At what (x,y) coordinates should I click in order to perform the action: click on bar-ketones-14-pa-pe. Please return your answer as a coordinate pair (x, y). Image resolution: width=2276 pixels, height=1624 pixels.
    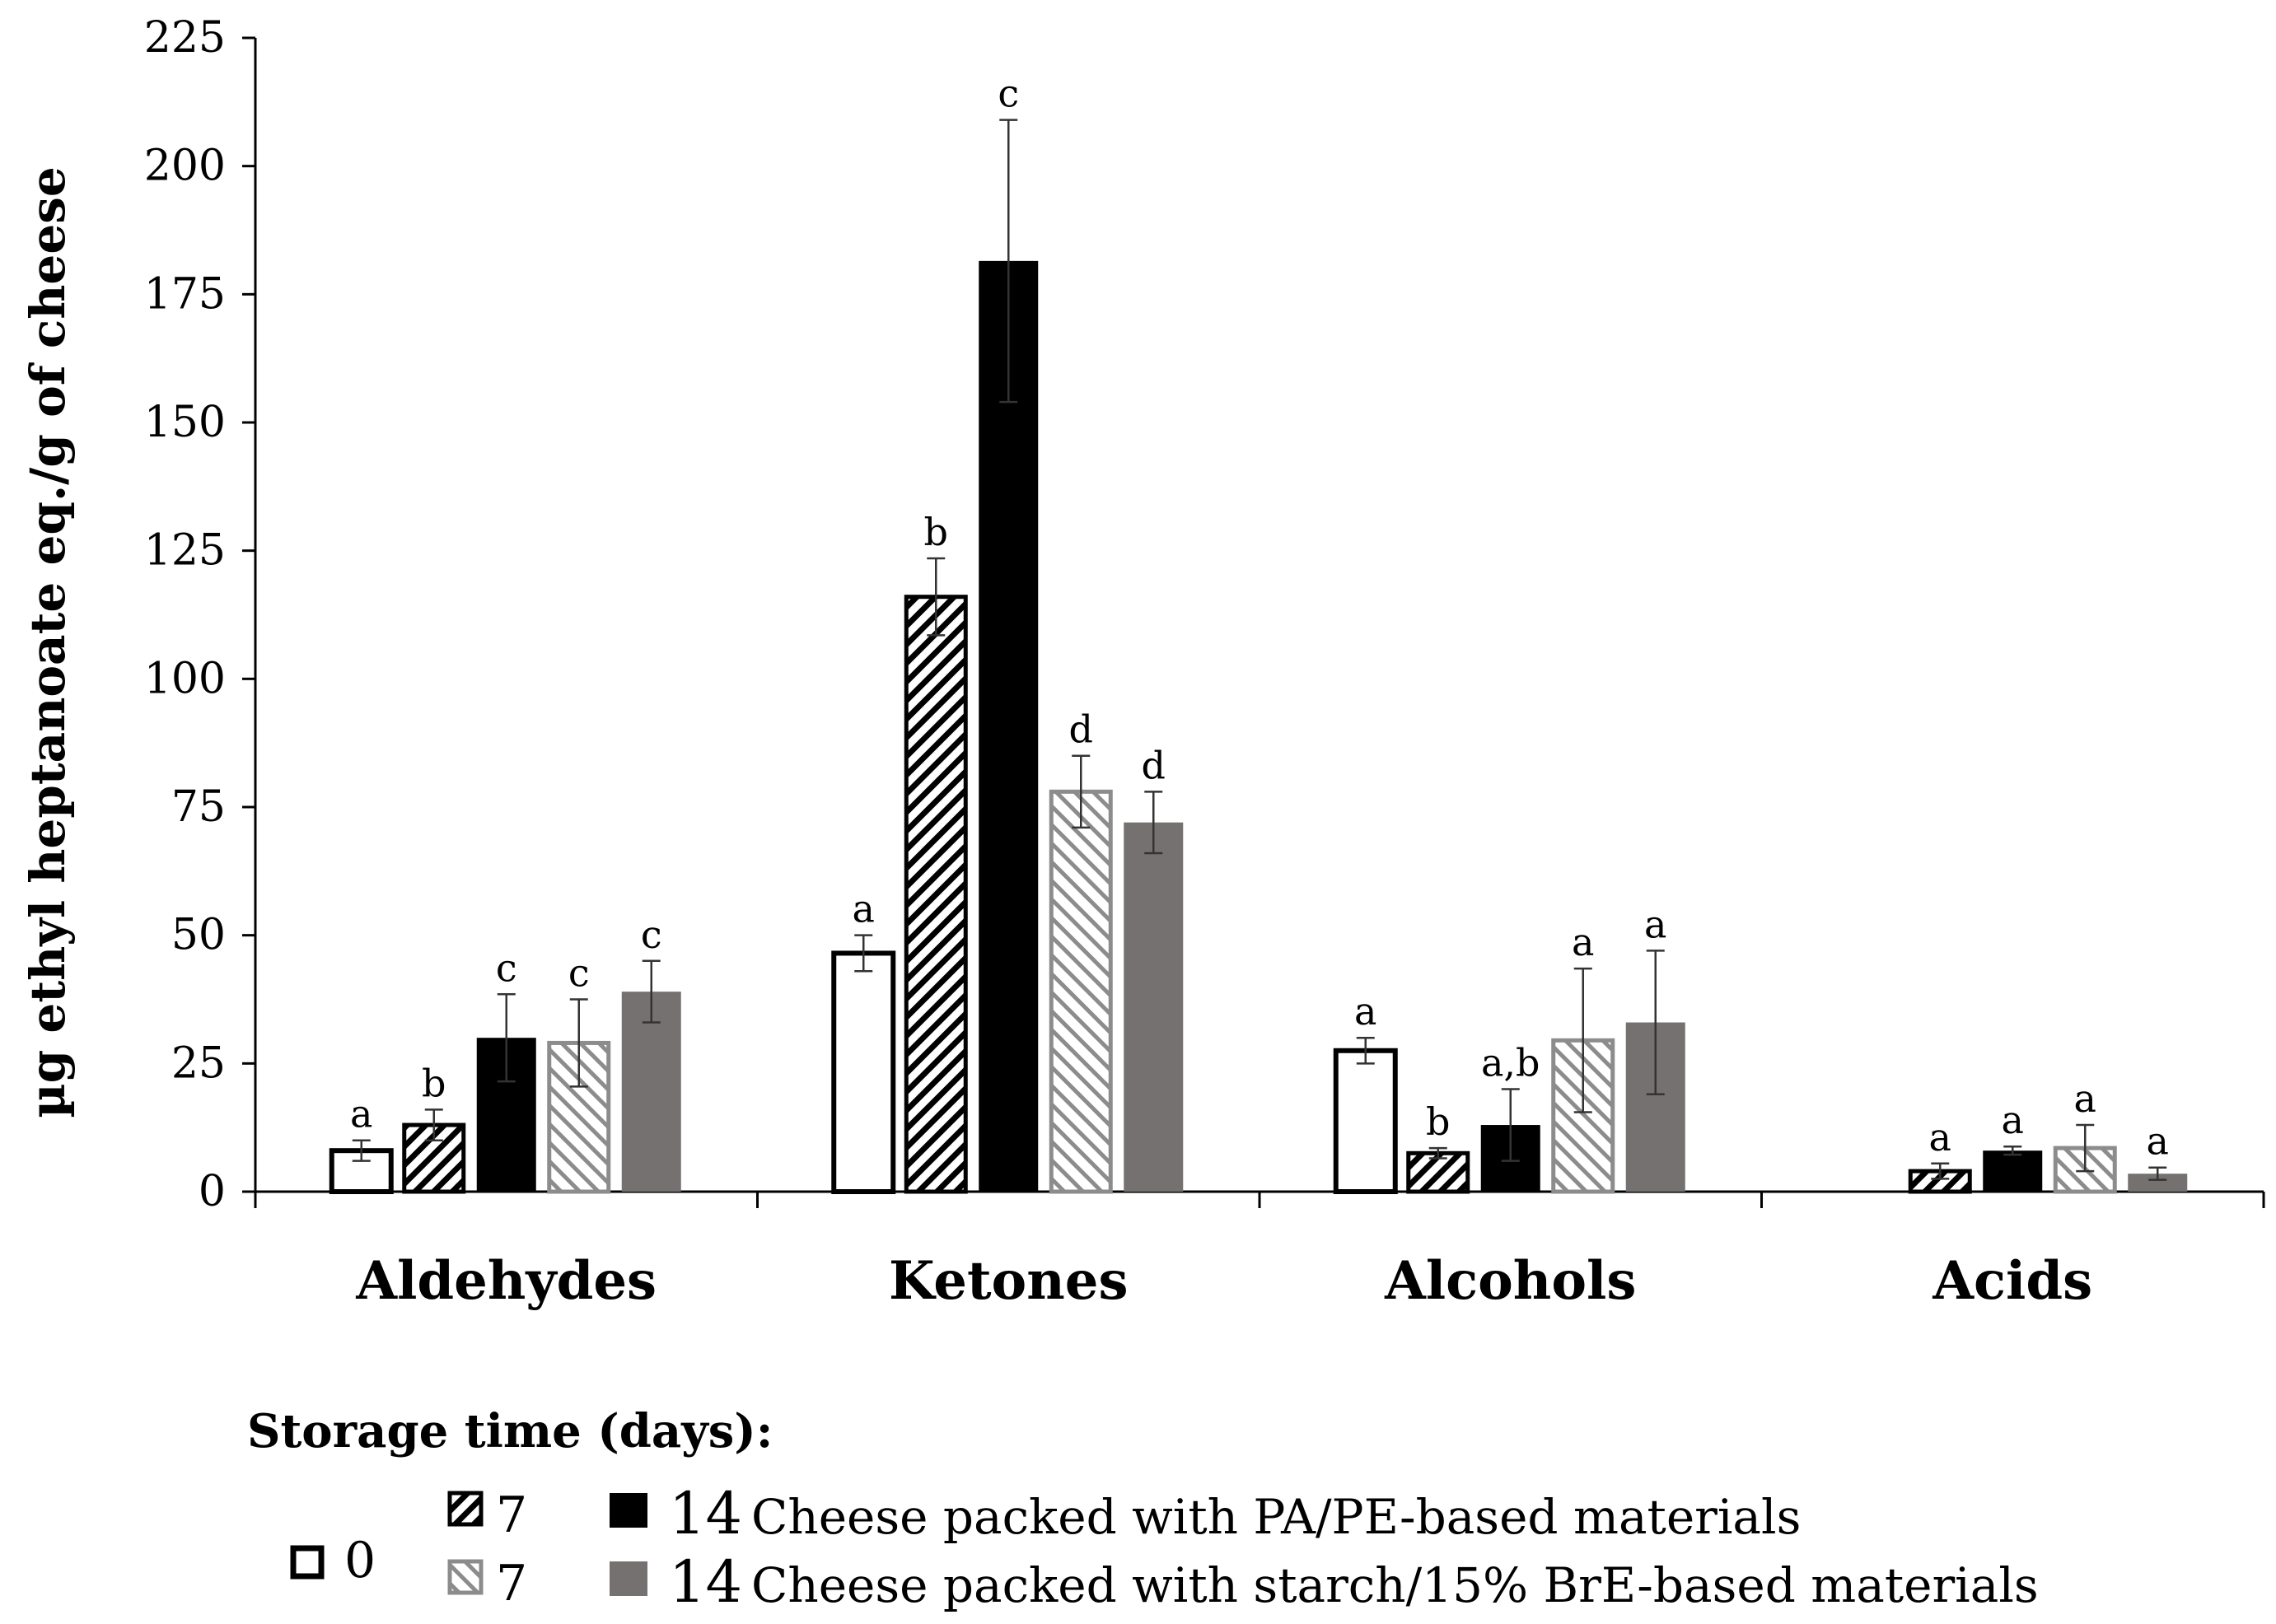
    Looking at the image, I should click on (1009, 726).